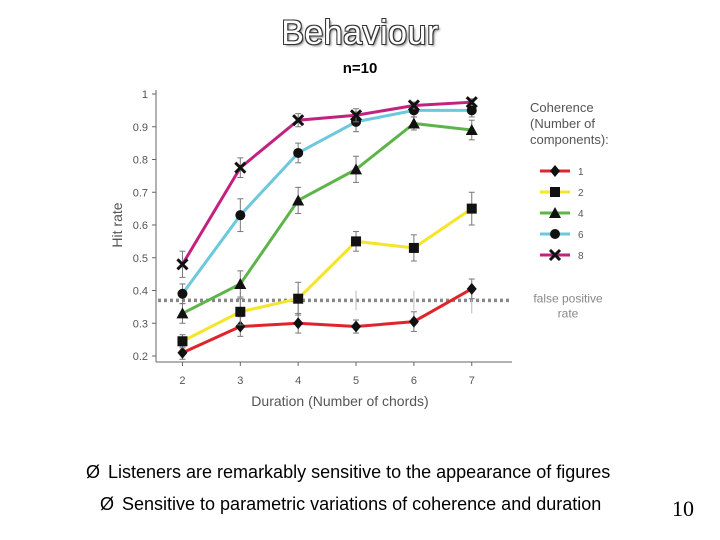 The height and width of the screenshot is (540, 720). I want to click on slide-title: Behaviour, so click(360, 33).